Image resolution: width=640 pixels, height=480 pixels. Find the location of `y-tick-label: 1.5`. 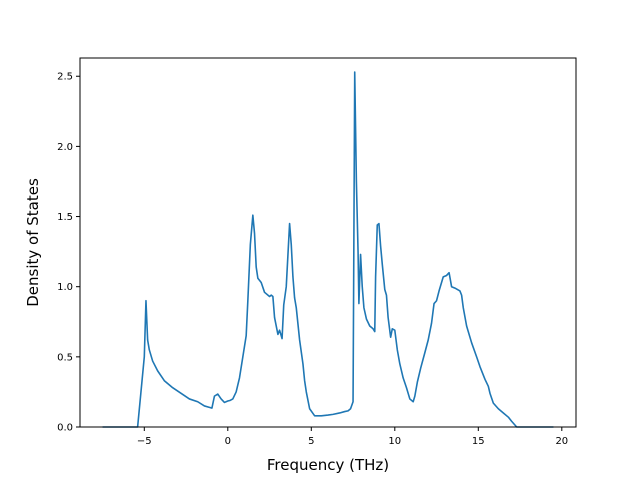

y-tick-label: 1.5 is located at coordinates (65, 217).